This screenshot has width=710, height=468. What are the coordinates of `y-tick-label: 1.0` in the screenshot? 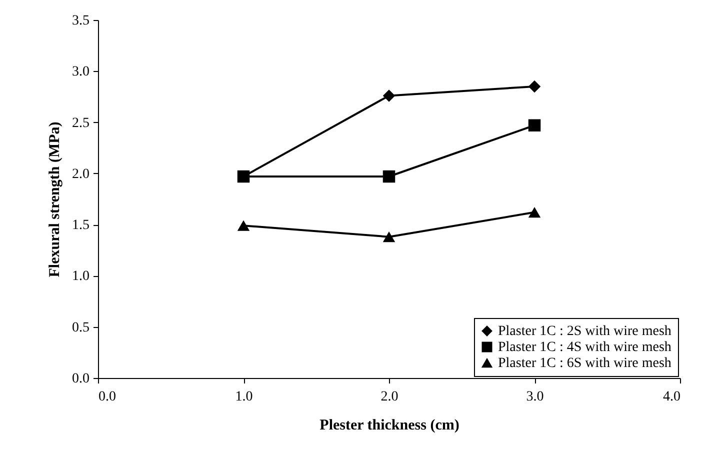 It's located at (81, 276).